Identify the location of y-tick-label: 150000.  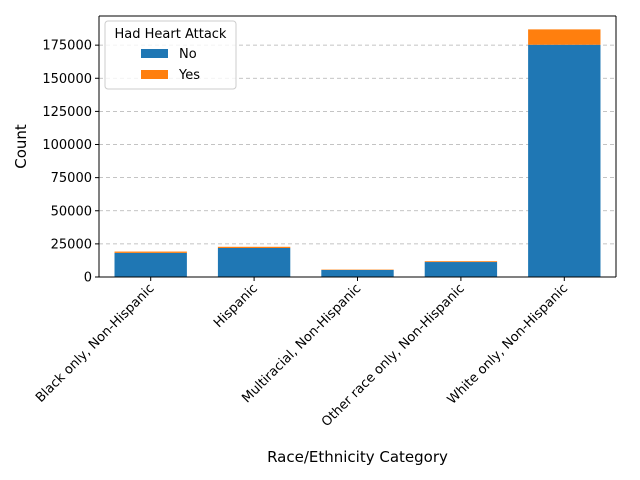
(67, 79).